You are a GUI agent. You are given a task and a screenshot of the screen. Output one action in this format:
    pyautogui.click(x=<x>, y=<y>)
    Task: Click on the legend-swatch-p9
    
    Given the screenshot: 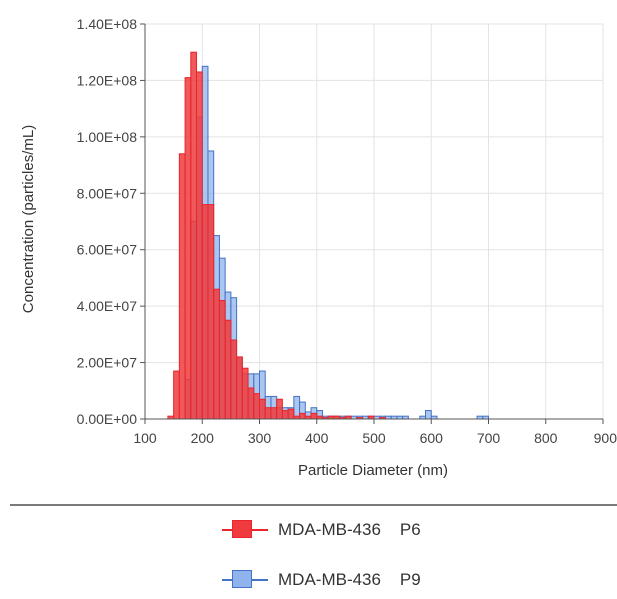 What is the action you would take?
    pyautogui.click(x=245, y=580)
    